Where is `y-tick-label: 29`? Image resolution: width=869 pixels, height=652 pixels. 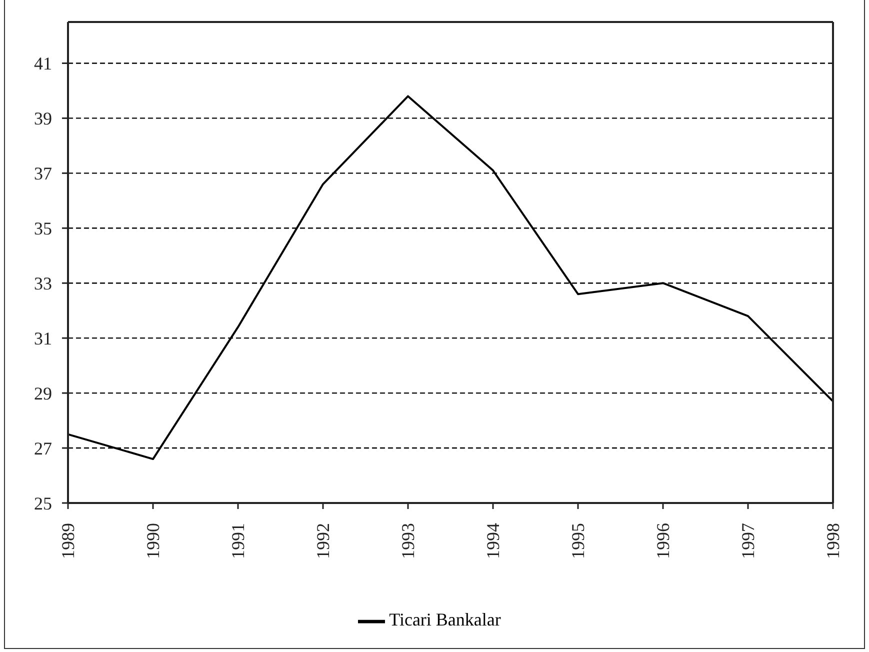 y-tick-label: 29 is located at coordinates (43, 393).